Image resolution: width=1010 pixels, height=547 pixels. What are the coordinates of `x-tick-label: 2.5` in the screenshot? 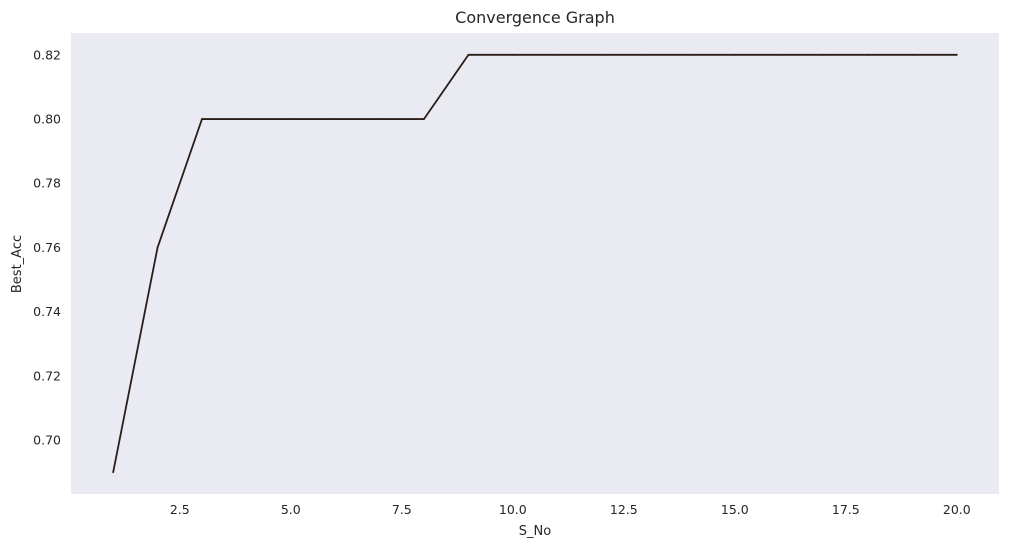 It's located at (180, 509).